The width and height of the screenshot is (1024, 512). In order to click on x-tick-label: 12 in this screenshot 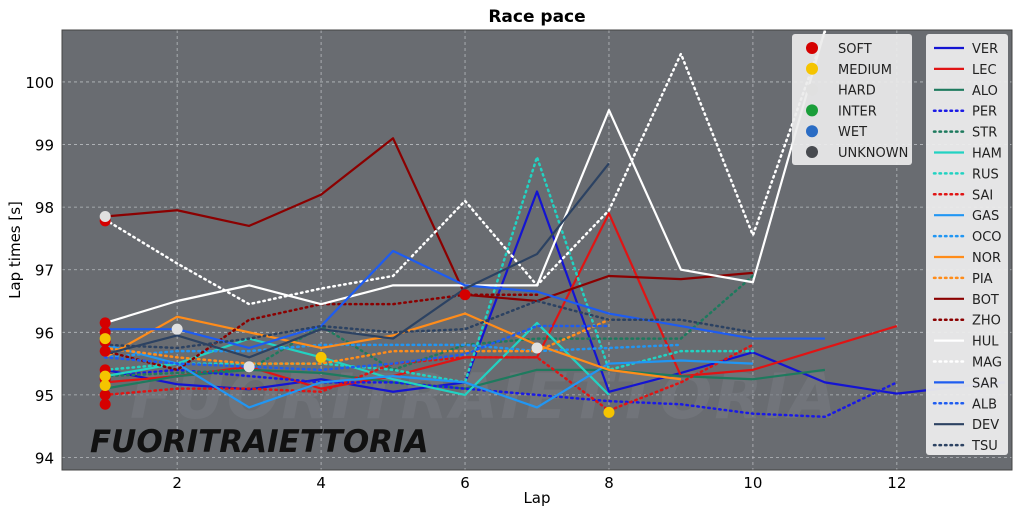, I will do `click(896, 483)`.